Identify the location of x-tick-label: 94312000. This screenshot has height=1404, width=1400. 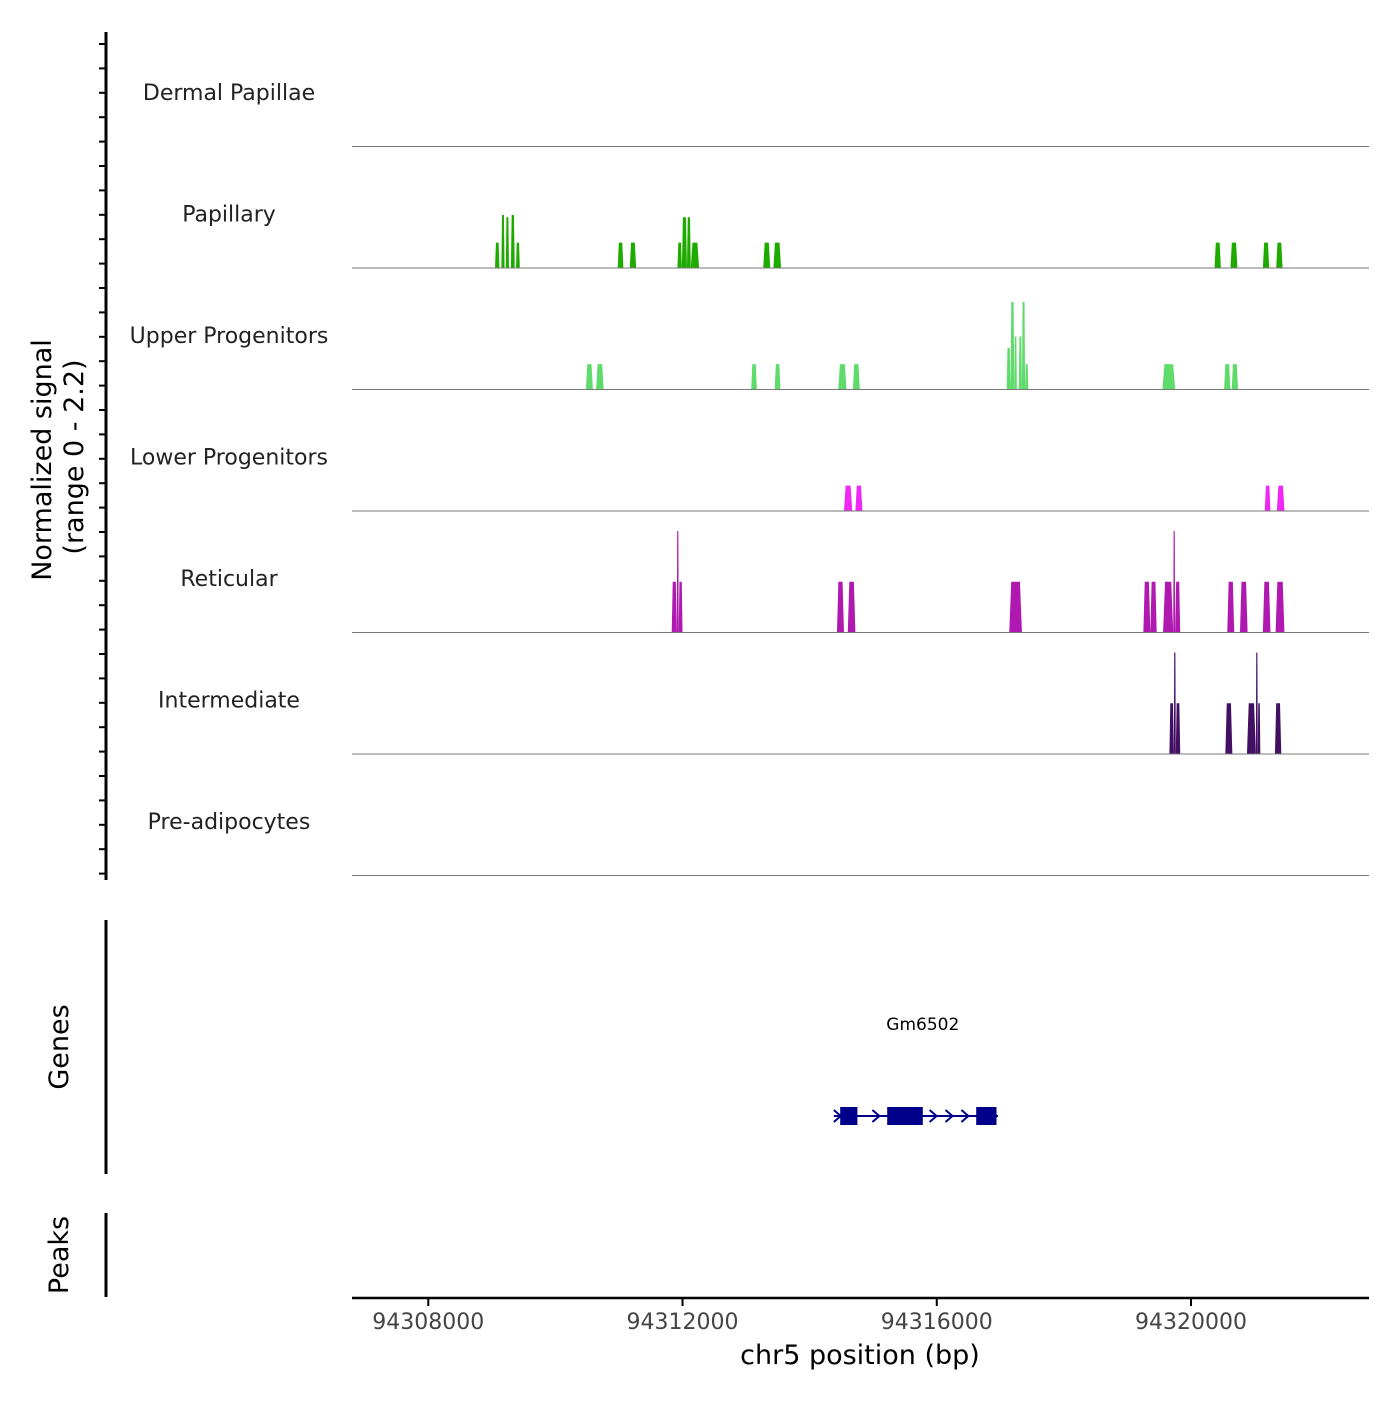
(683, 1322).